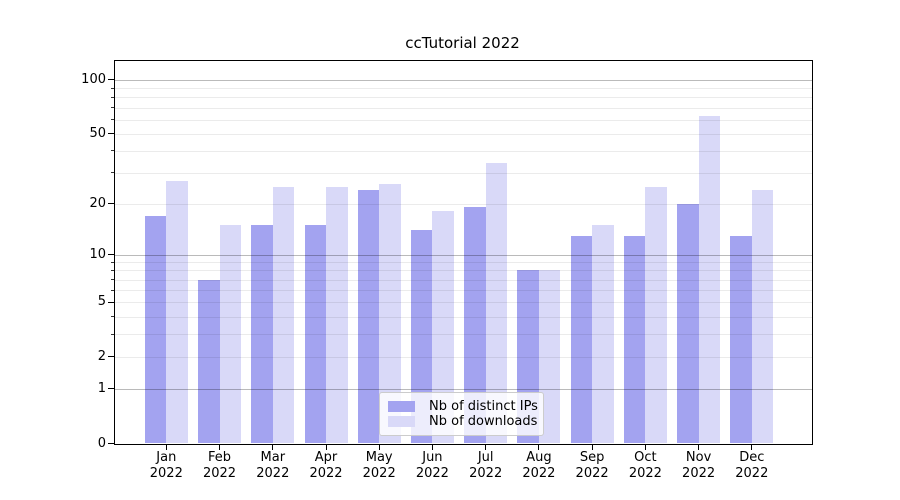  Describe the element at coordinates (592, 465) in the screenshot. I see `x-tick-label-sep-2022: Sep 2022` at that location.